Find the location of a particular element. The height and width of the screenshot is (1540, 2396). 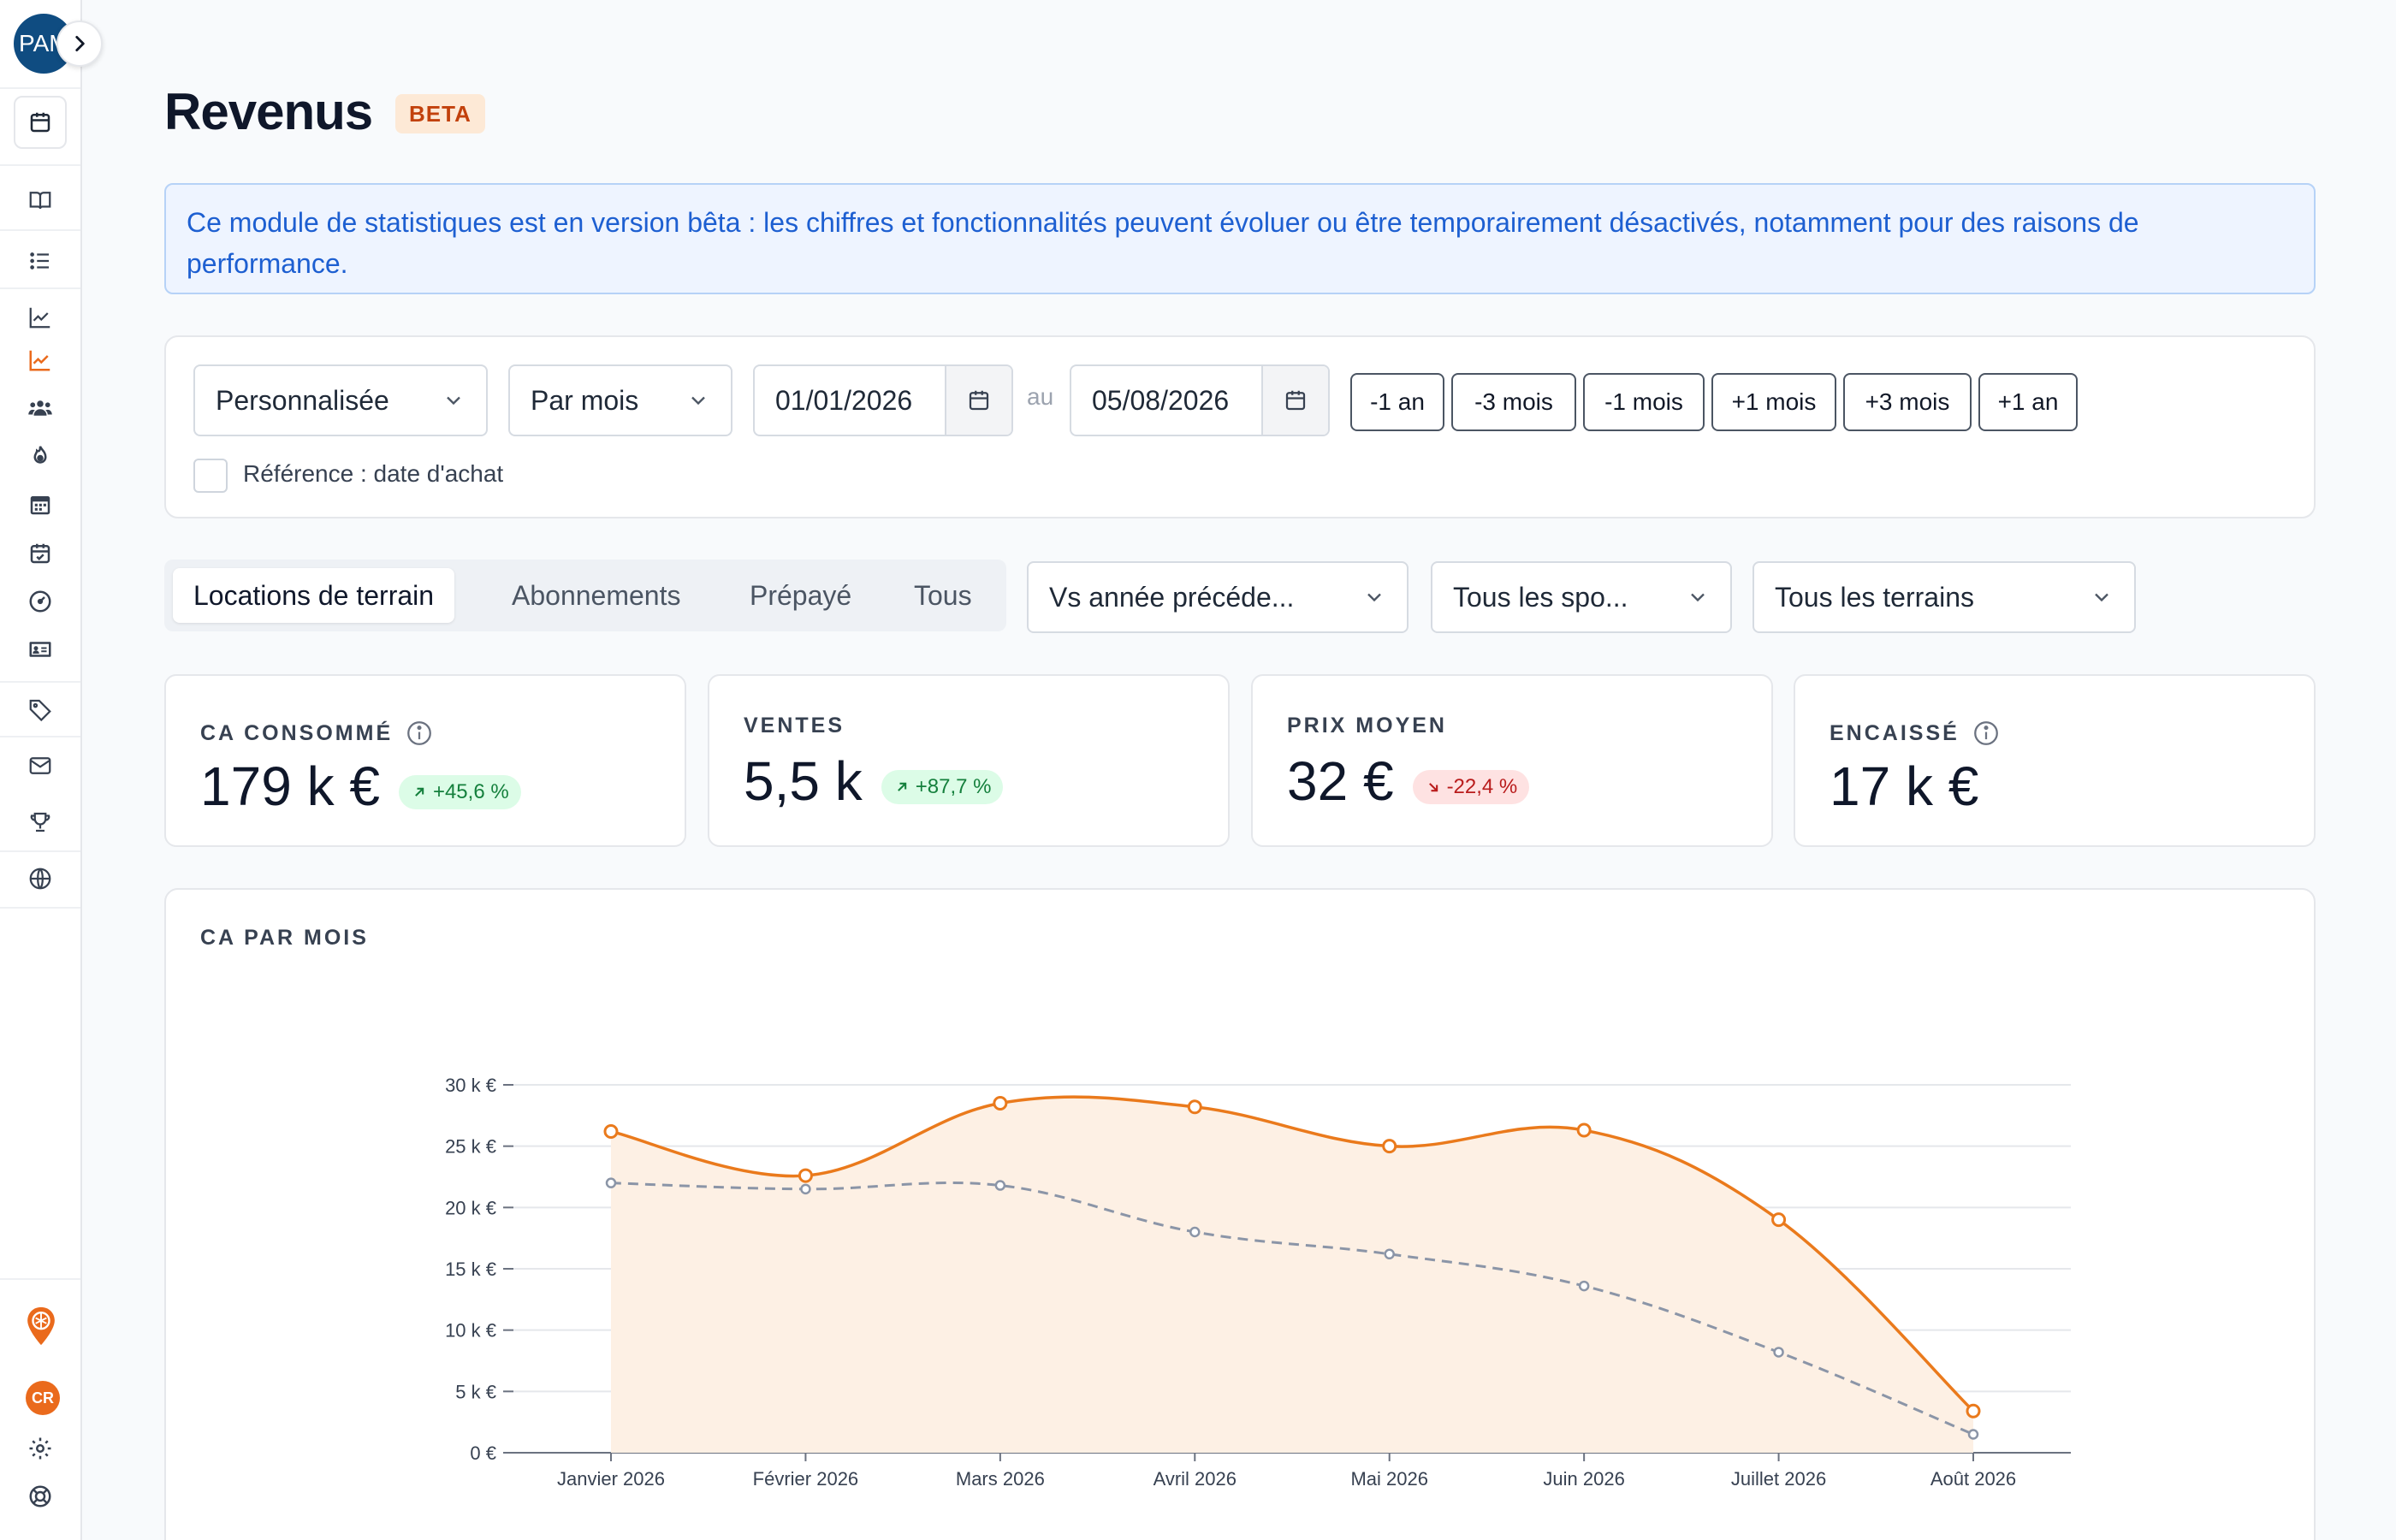

sidebar-item-list is located at coordinates (40, 260).